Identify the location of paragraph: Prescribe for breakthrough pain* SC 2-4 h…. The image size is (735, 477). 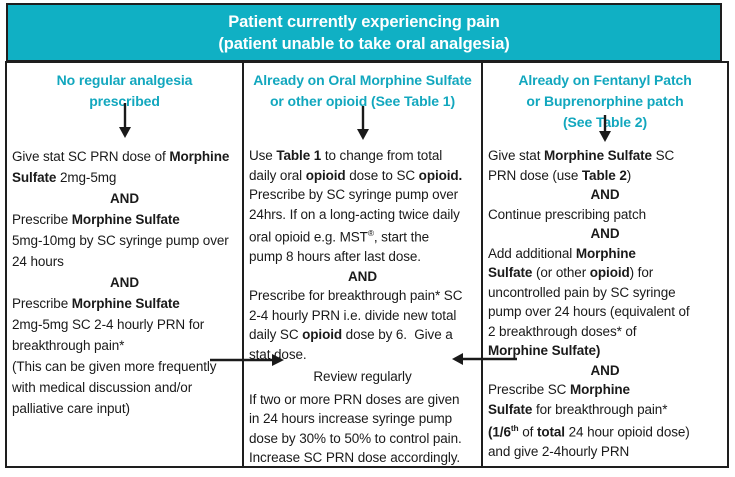
(356, 325).